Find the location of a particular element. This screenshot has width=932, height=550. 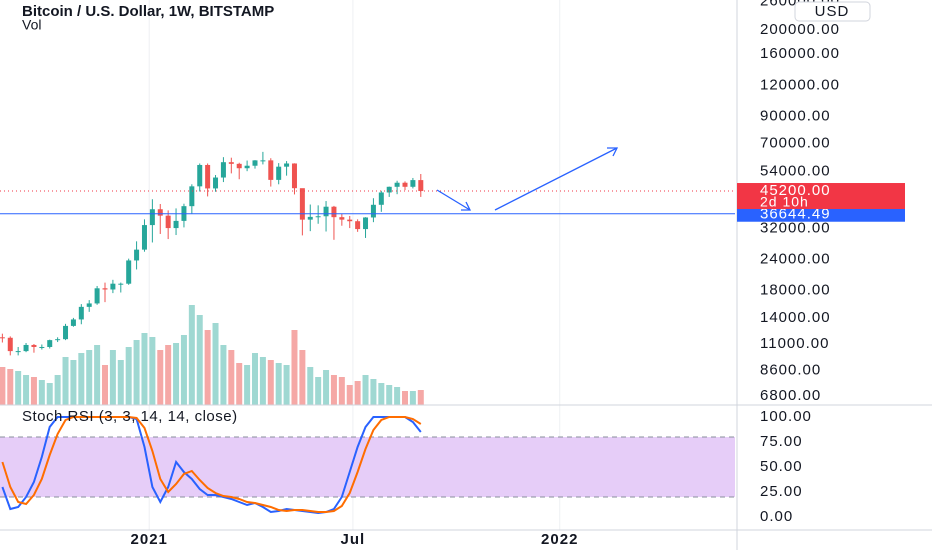

volume-label: Vol is located at coordinates (31, 25).